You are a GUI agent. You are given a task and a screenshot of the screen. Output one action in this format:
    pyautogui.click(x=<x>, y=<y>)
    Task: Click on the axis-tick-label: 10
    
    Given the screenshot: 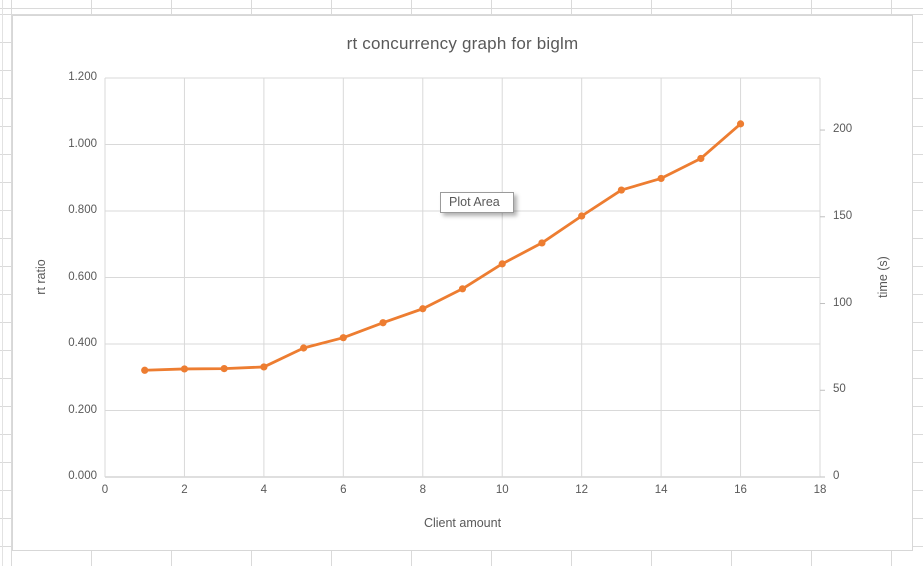 What is the action you would take?
    pyautogui.click(x=502, y=490)
    